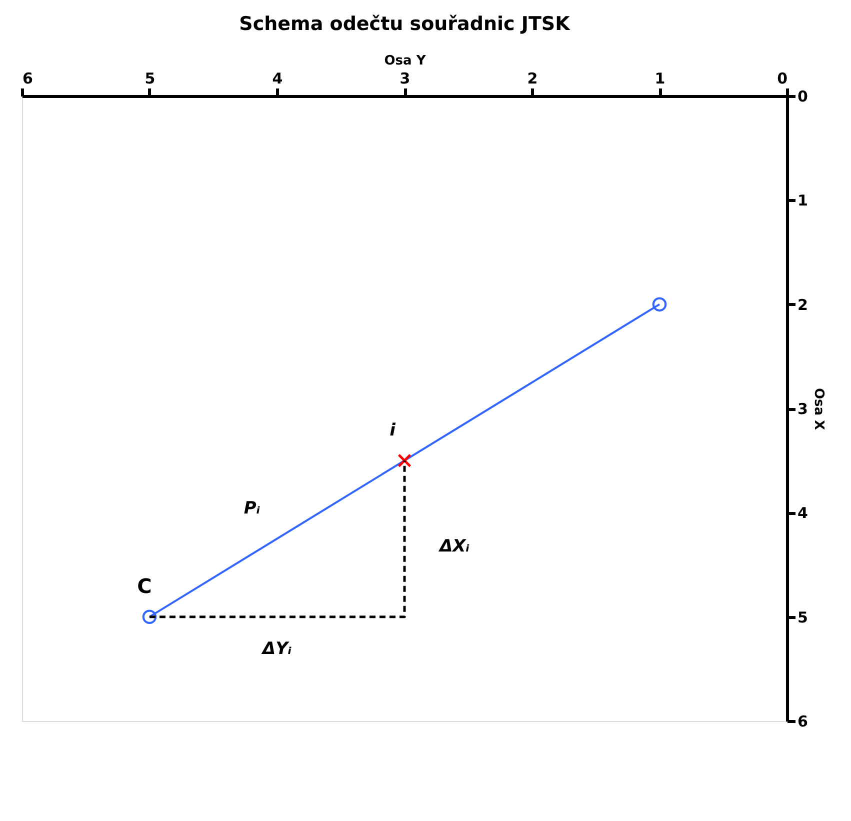 The width and height of the screenshot is (851, 821). I want to click on annotation: i, so click(393, 430).